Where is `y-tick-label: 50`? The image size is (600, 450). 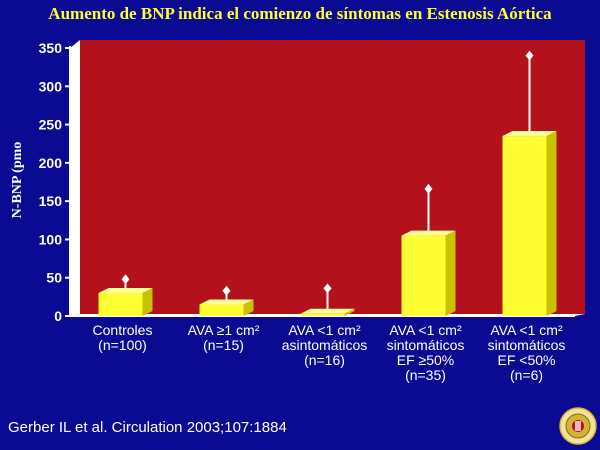 y-tick-label: 50 is located at coordinates (54, 278).